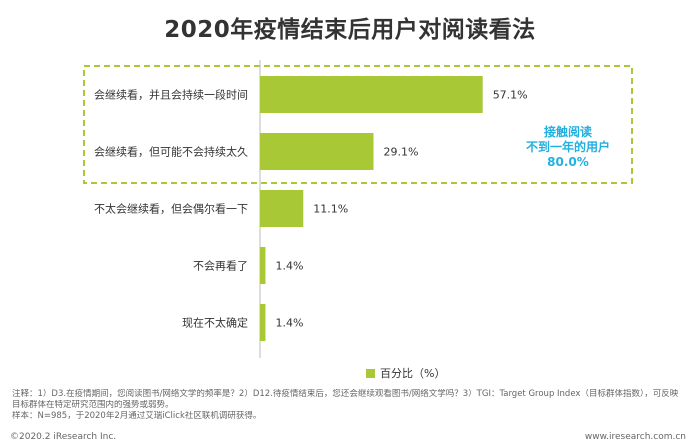  What do you see at coordinates (171, 209) in the screenshot?
I see `category-label: 不太会继续看，但会偶尔看一下` at bounding box center [171, 209].